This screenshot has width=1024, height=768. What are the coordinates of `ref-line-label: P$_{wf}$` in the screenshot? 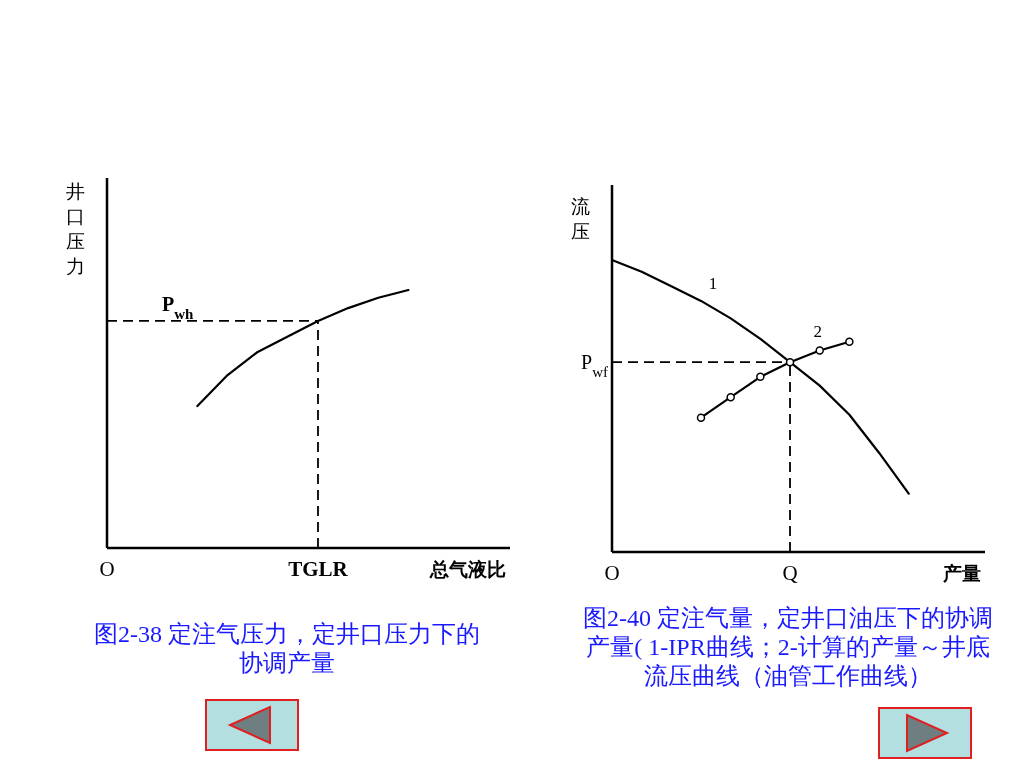 It's located at (594, 366).